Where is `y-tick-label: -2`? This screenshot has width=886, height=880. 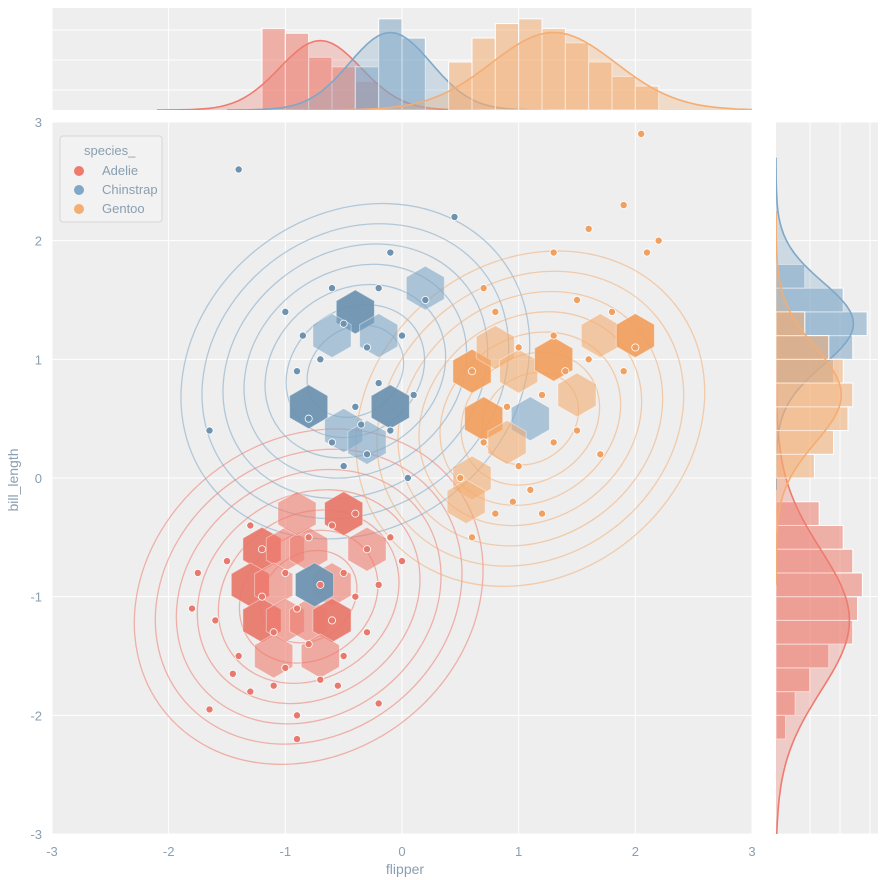 y-tick-label: -2 is located at coordinates (36, 715).